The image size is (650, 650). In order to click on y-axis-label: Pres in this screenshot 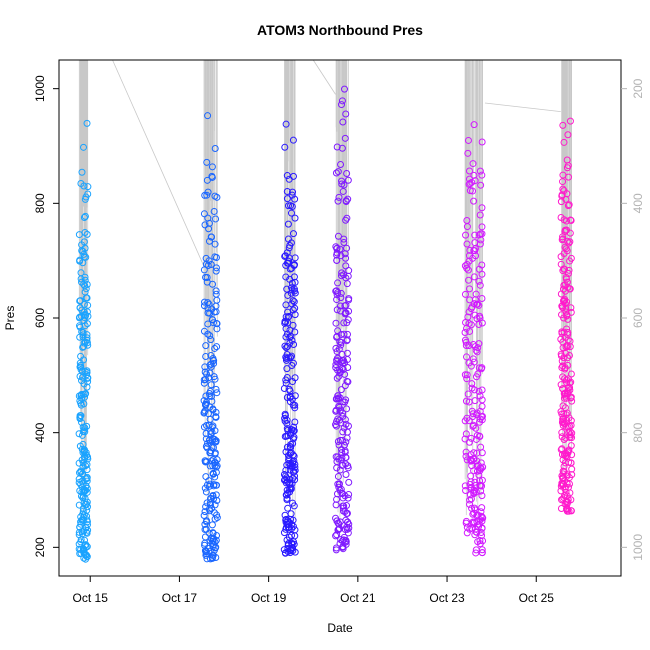, I will do `click(10, 318)`.